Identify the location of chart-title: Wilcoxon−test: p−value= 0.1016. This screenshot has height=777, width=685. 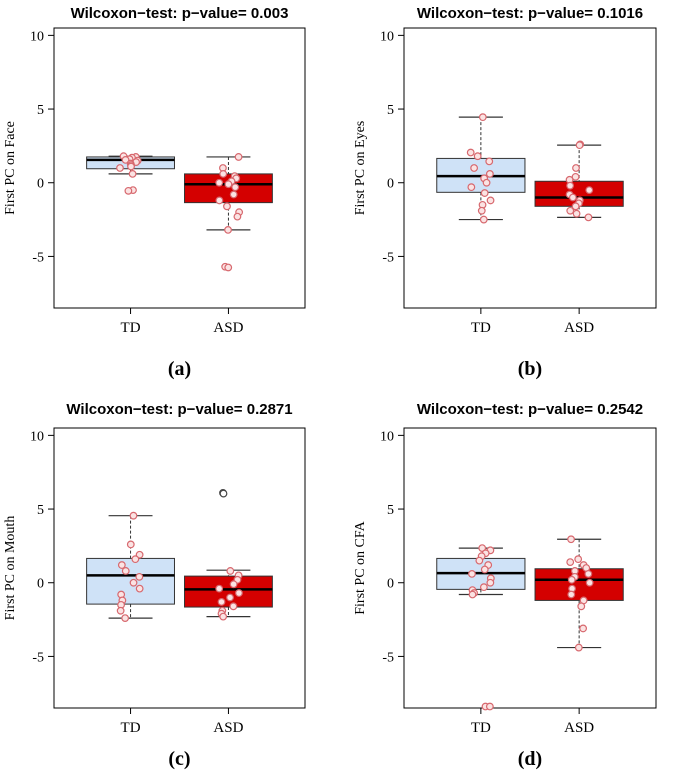
(530, 13).